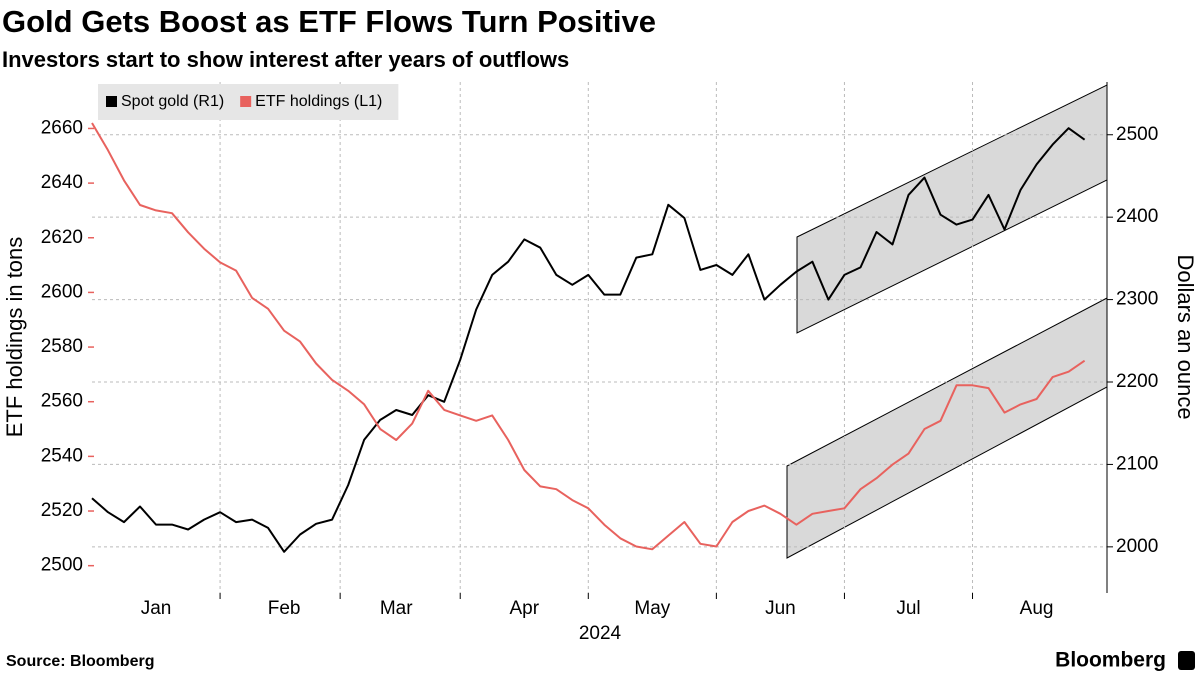 This screenshot has height=675, width=1200. Describe the element at coordinates (1137, 216) in the screenshot. I see `y2-tick-label: 2400` at that location.